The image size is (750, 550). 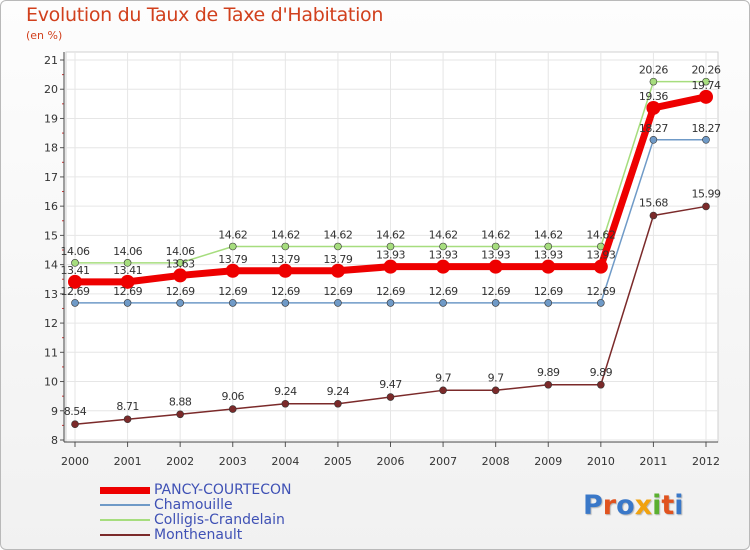 What do you see at coordinates (205, 15) in the screenshot?
I see `chart-title: Evolution du Taux de Taxe d'Habitation` at bounding box center [205, 15].